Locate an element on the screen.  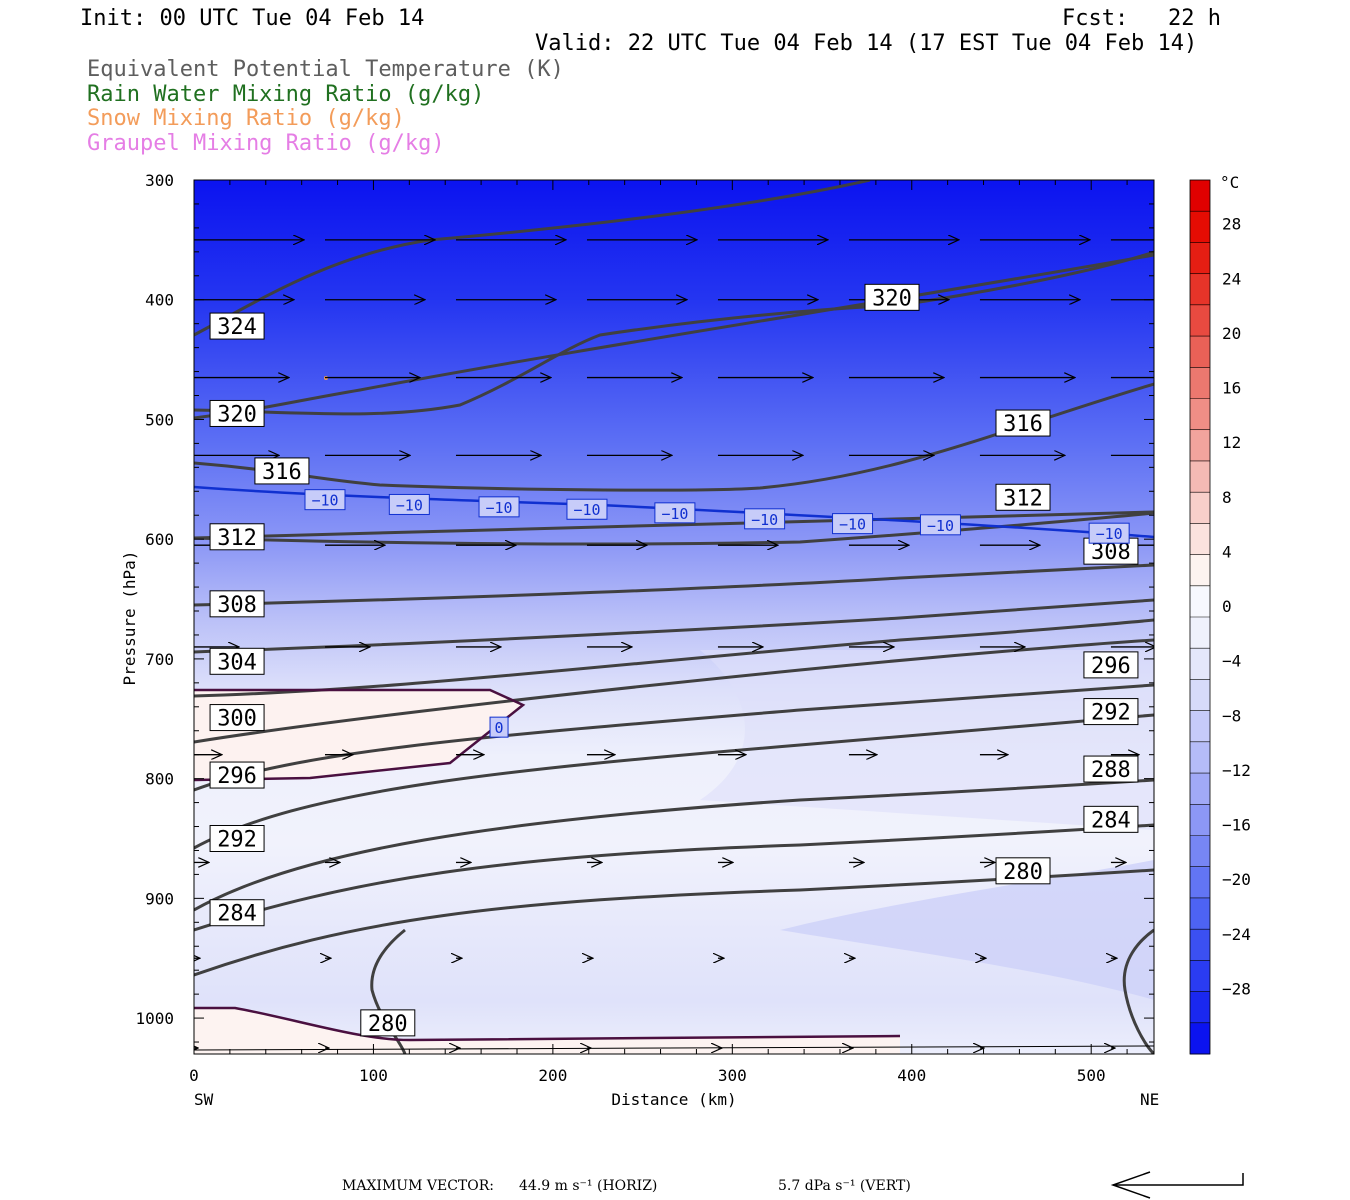
legend-snow: Snow Mixing Ratio (g/kg) is located at coordinates (246, 118).